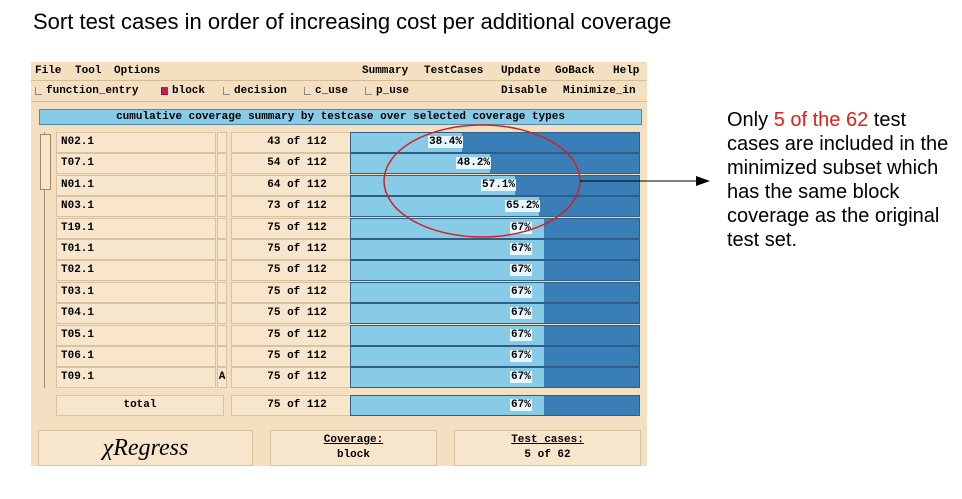  Describe the element at coordinates (495, 142) in the screenshot. I see `coverage-bar: 38.4%` at that location.